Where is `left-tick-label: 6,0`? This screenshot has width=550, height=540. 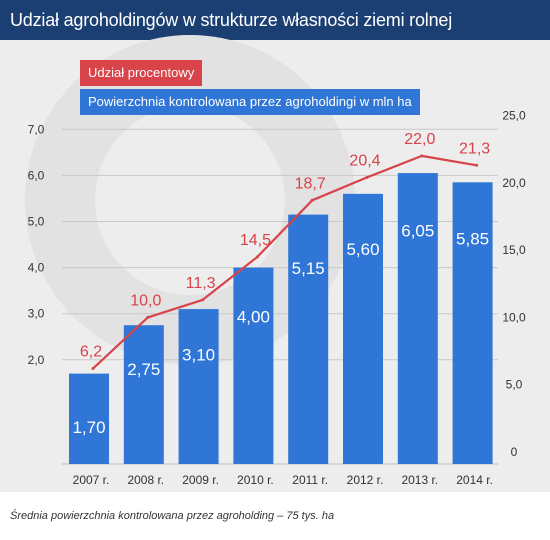 left-tick-label: 6,0 is located at coordinates (36, 175).